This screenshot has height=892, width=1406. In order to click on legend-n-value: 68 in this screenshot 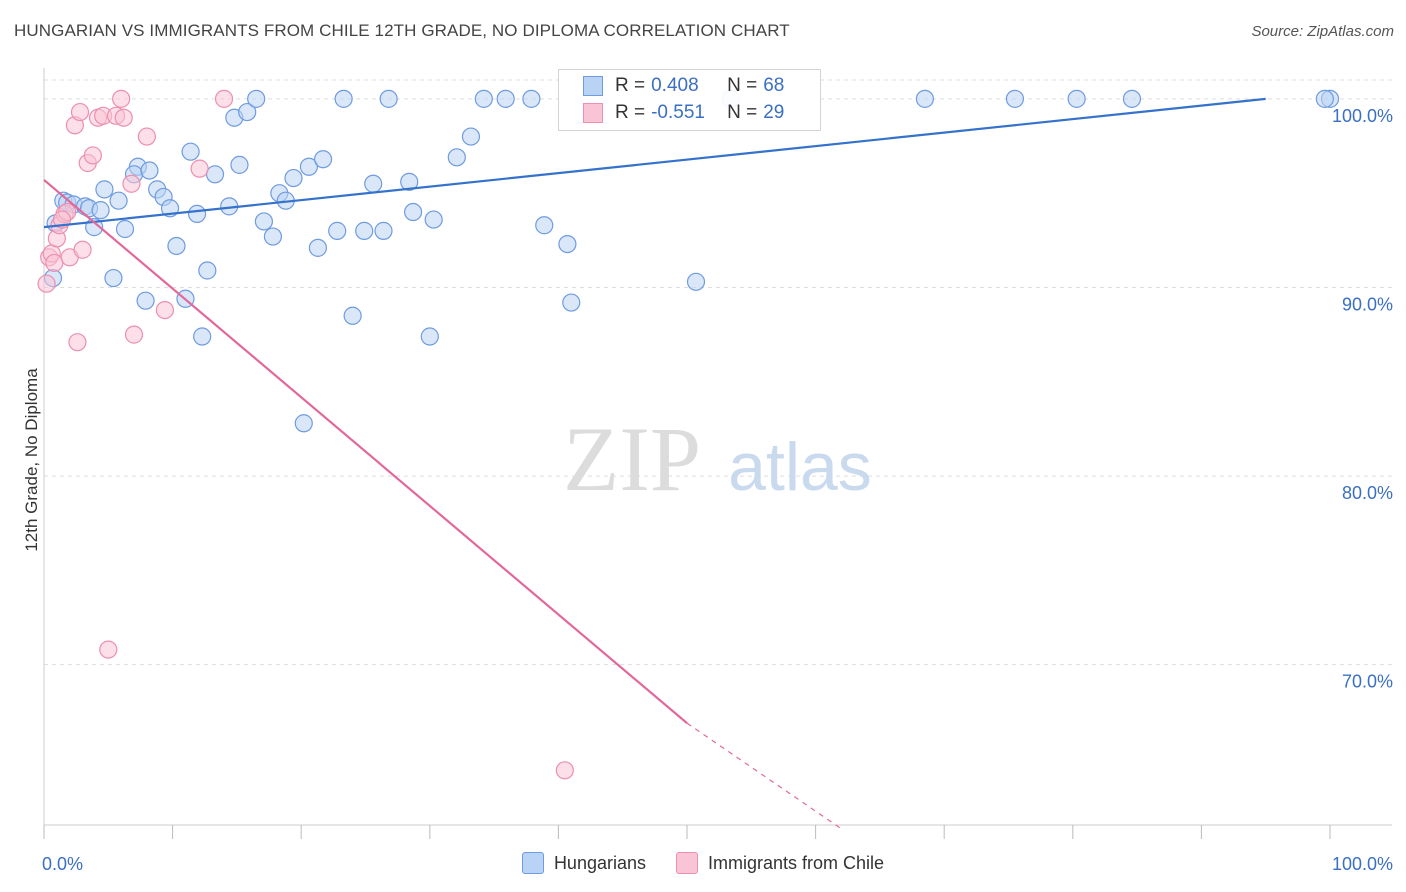, I will do `click(774, 85)`.